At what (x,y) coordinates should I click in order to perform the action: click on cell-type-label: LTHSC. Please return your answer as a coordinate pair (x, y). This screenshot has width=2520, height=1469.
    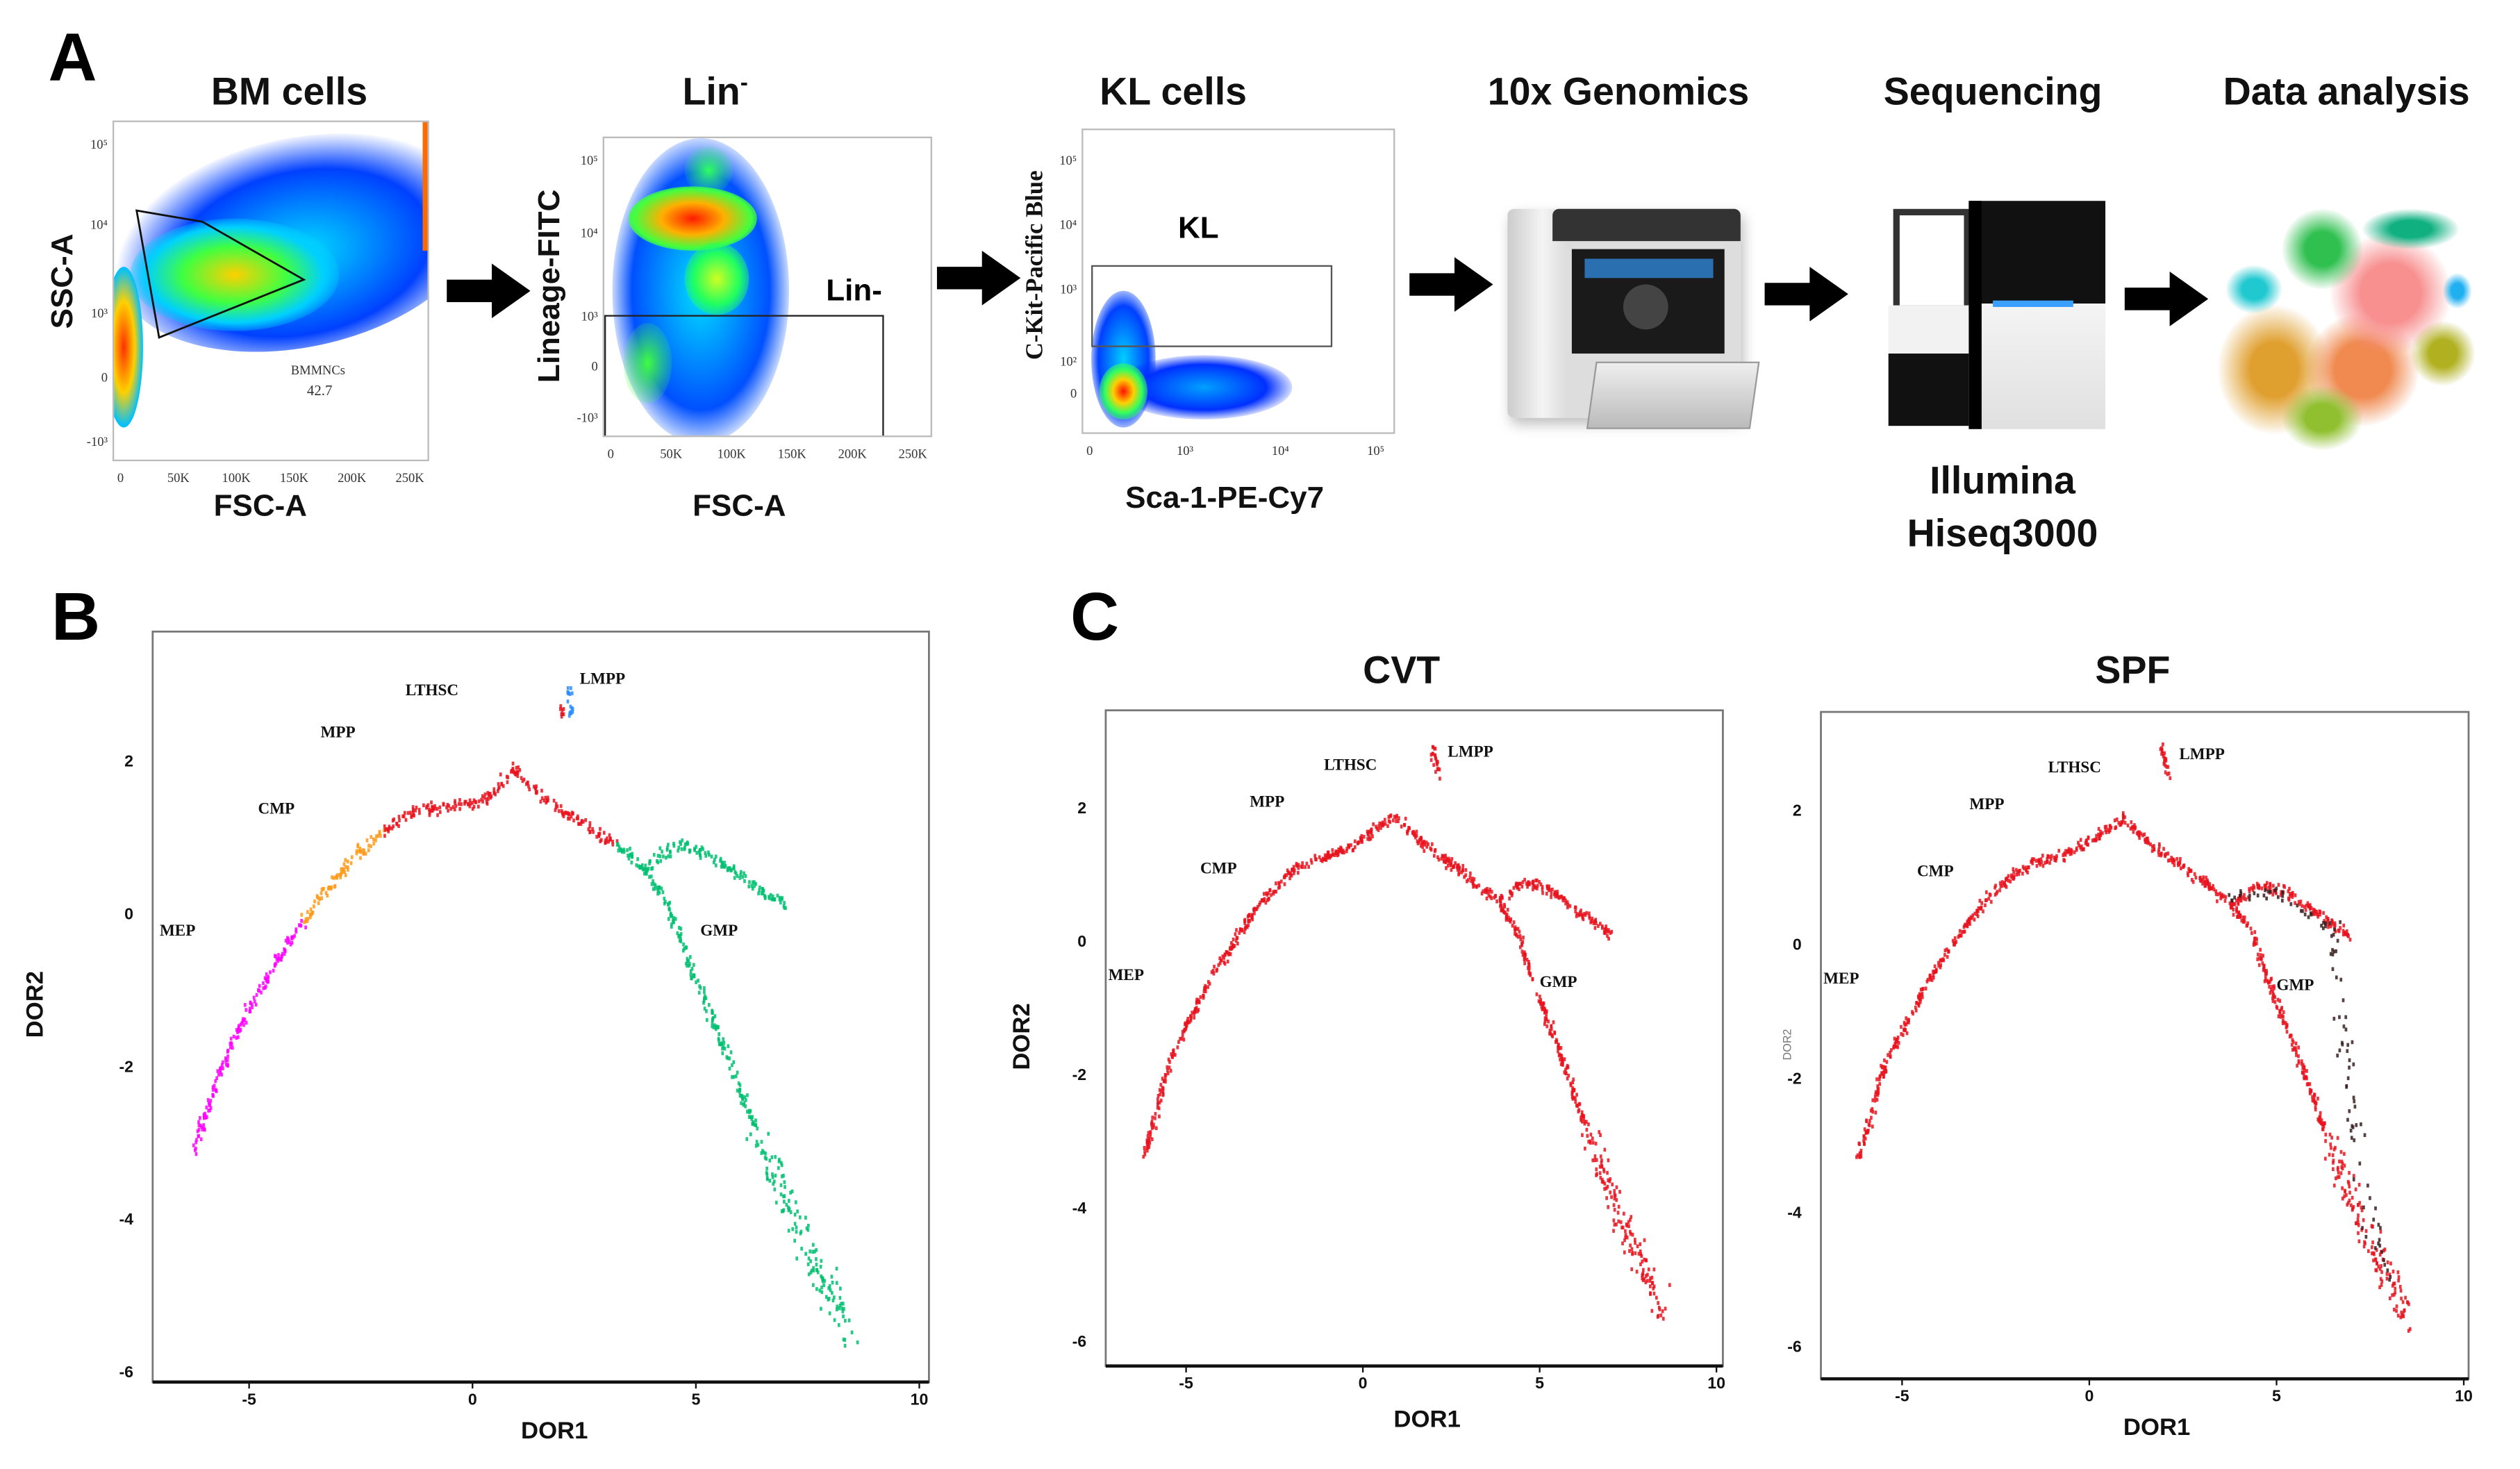
    Looking at the image, I should click on (1350, 765).